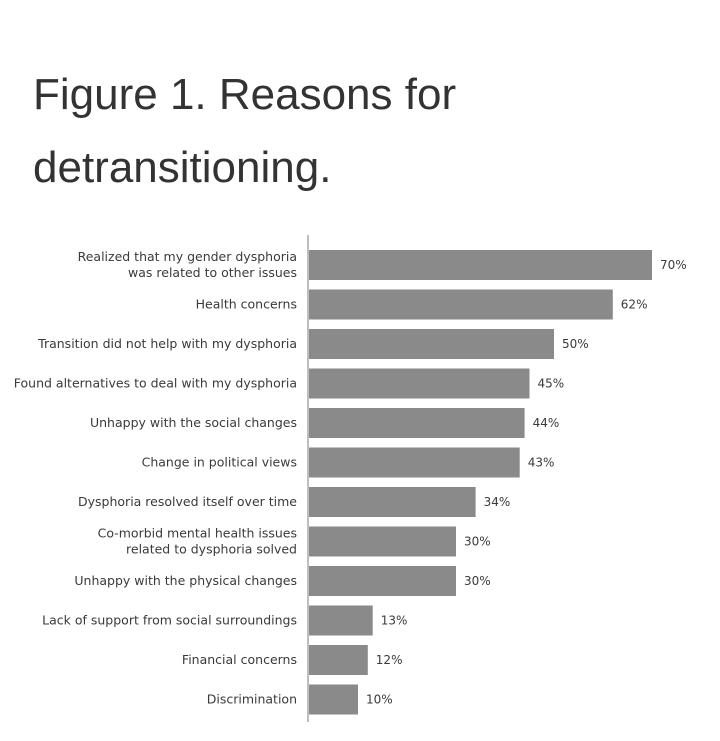 Image resolution: width=720 pixels, height=741 pixels. I want to click on value-label: 34%, so click(497, 502).